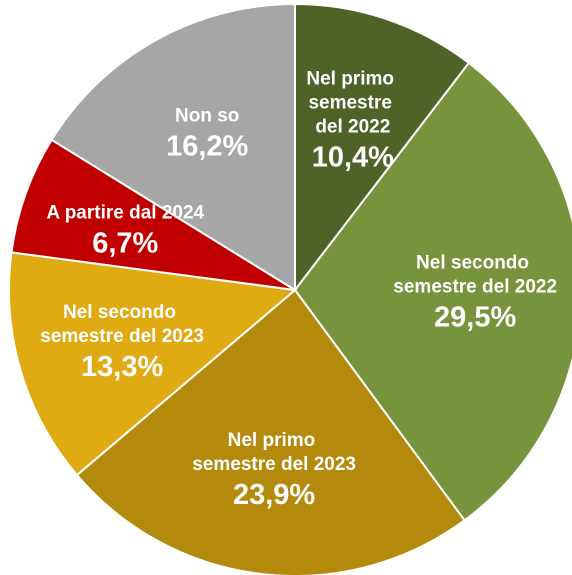  What do you see at coordinates (274, 452) in the screenshot?
I see `slice-label: Nel primo semestre del 2023` at bounding box center [274, 452].